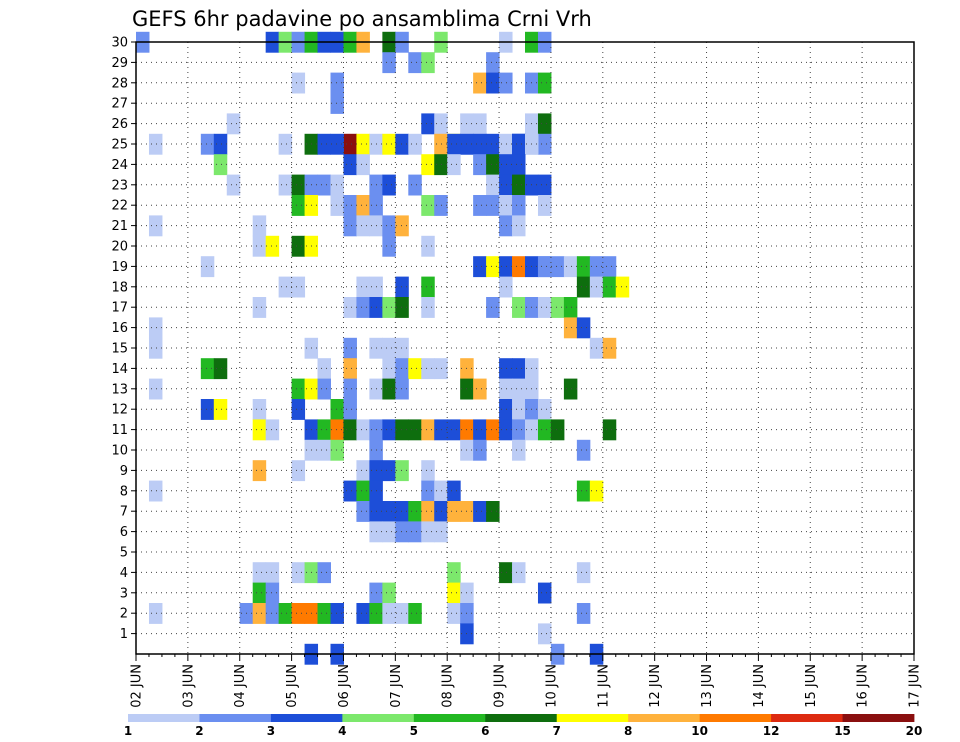  I want to click on legend-label-5: 5, so click(414, 731).